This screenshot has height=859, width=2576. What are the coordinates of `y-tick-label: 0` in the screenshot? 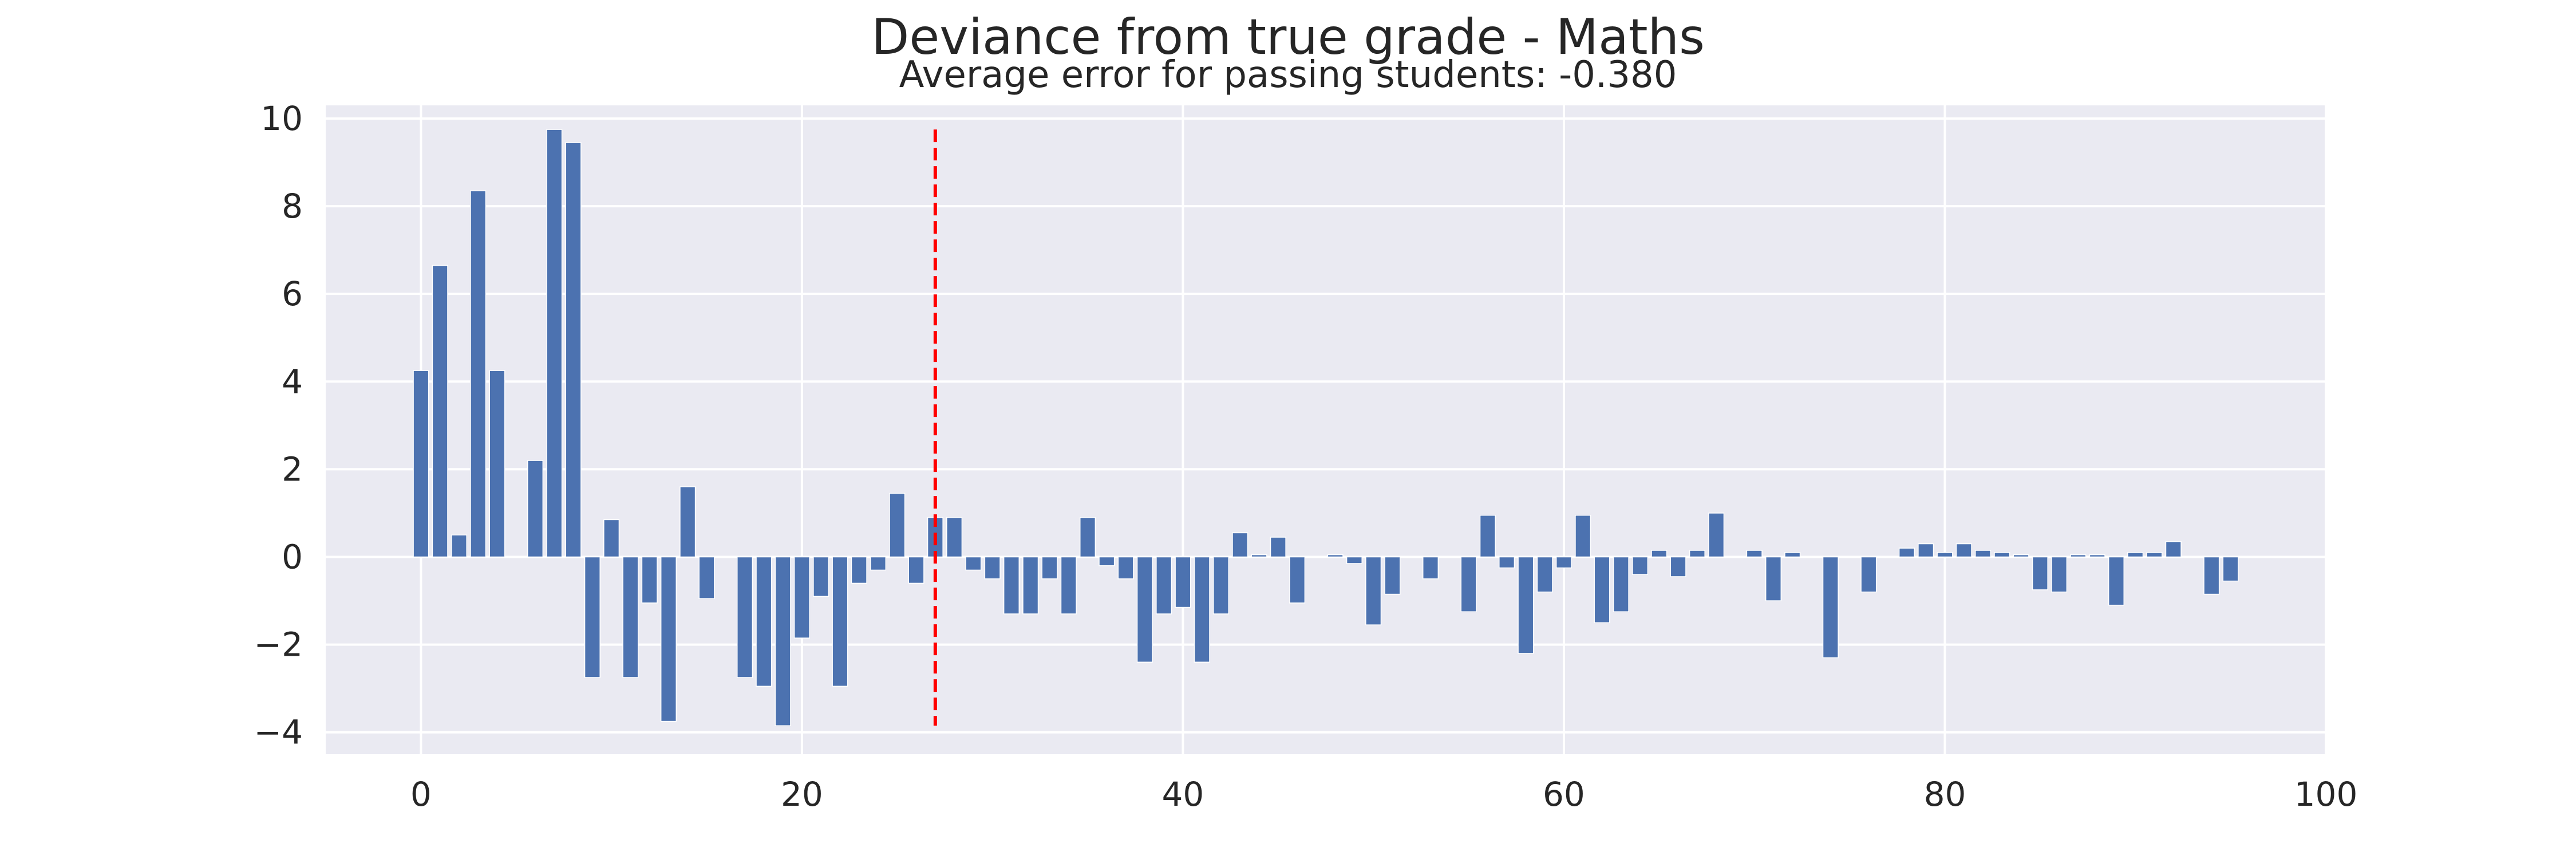 It's located at (292, 557).